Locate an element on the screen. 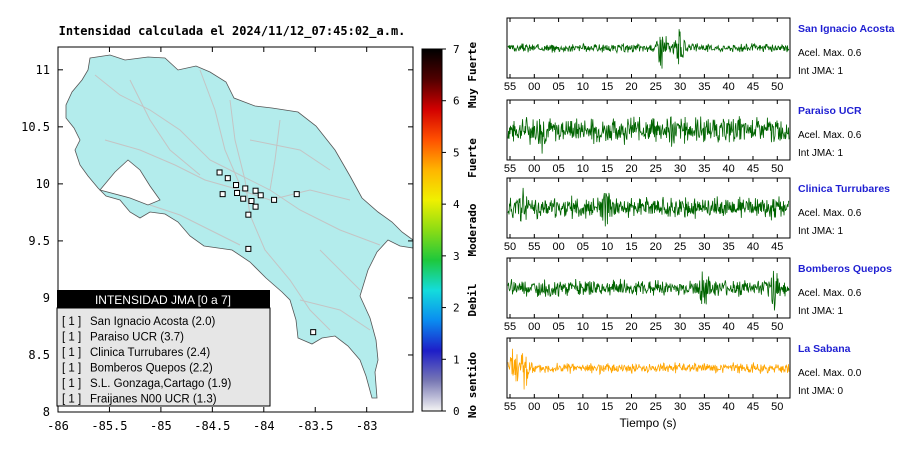 This screenshot has height=460, width=910. map-y-tick-label: 9 is located at coordinates (46, 298).